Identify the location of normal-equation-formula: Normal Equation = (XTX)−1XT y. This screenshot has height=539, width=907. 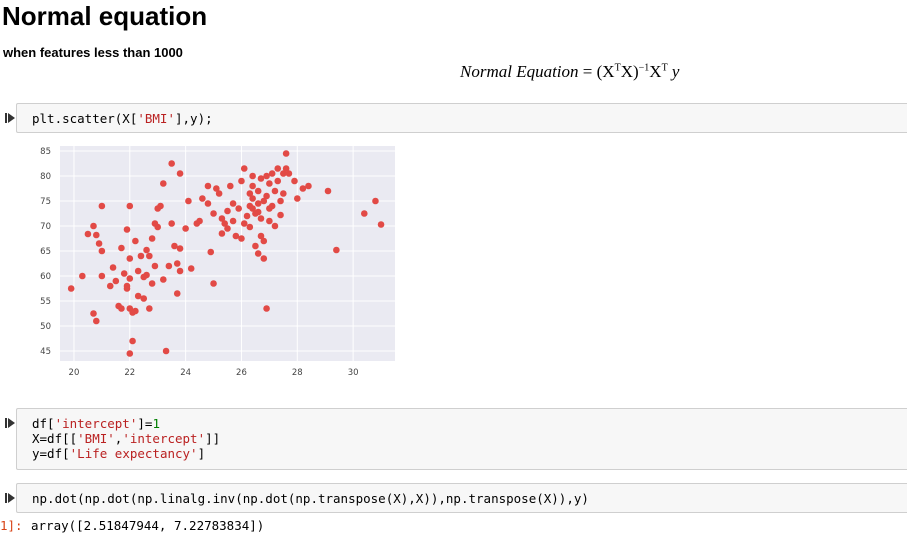
(569, 72).